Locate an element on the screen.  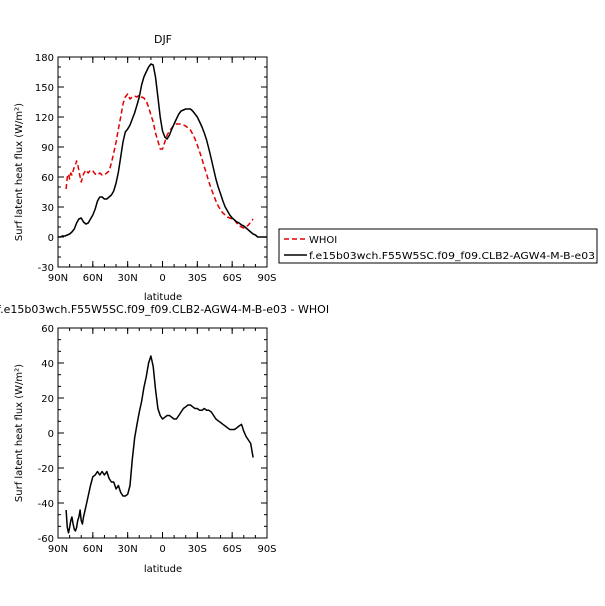
top-panel-x-tick-label: 60S is located at coordinates (232, 278).